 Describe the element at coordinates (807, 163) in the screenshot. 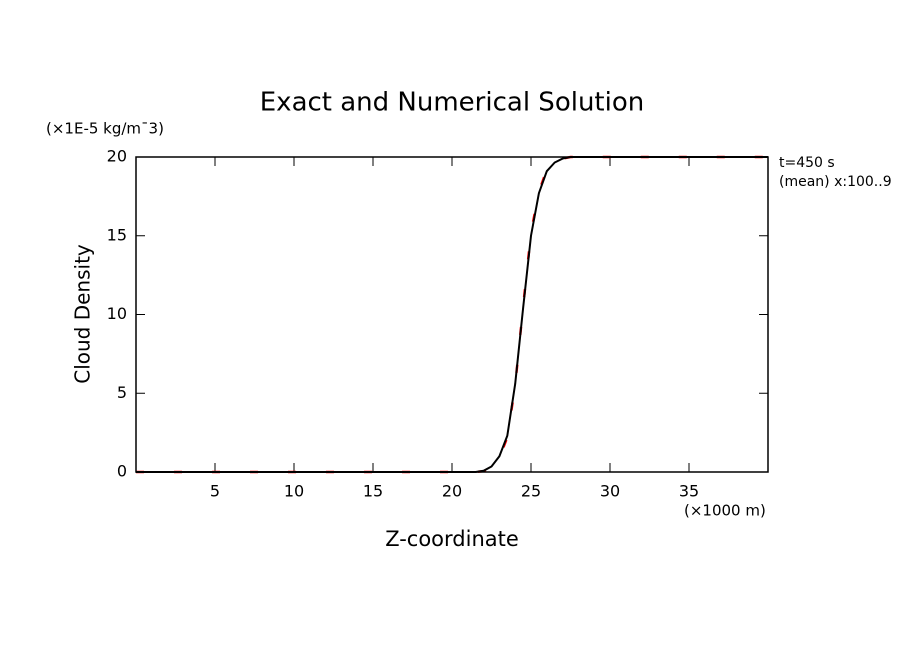

I see `annotation: t=450 s` at that location.